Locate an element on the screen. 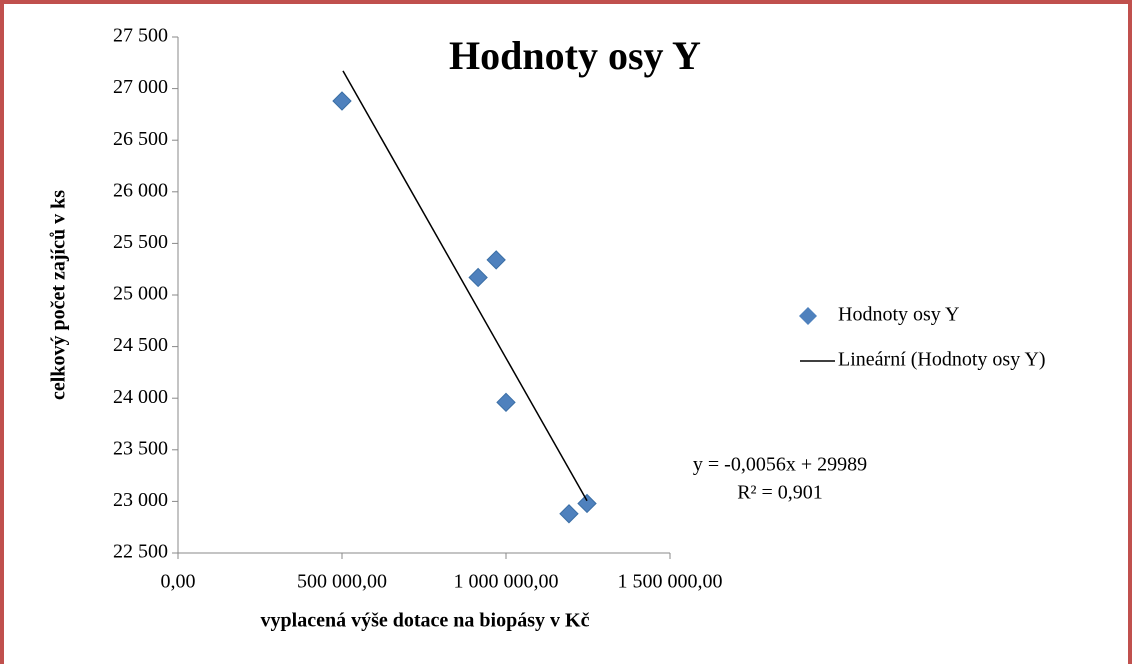  y-tick-label: 23 500 is located at coordinates (140, 448).